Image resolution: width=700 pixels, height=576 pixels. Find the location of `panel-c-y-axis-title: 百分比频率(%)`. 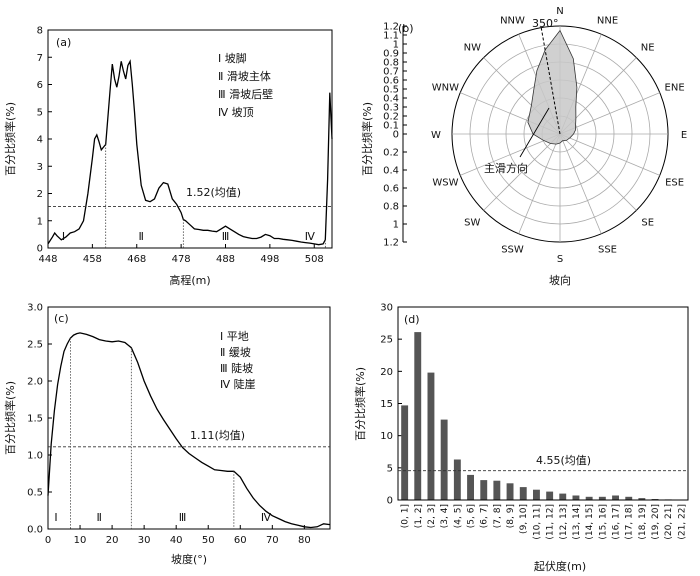

panel-c-y-axis-title: 百分比频率(%) is located at coordinates (10, 418).